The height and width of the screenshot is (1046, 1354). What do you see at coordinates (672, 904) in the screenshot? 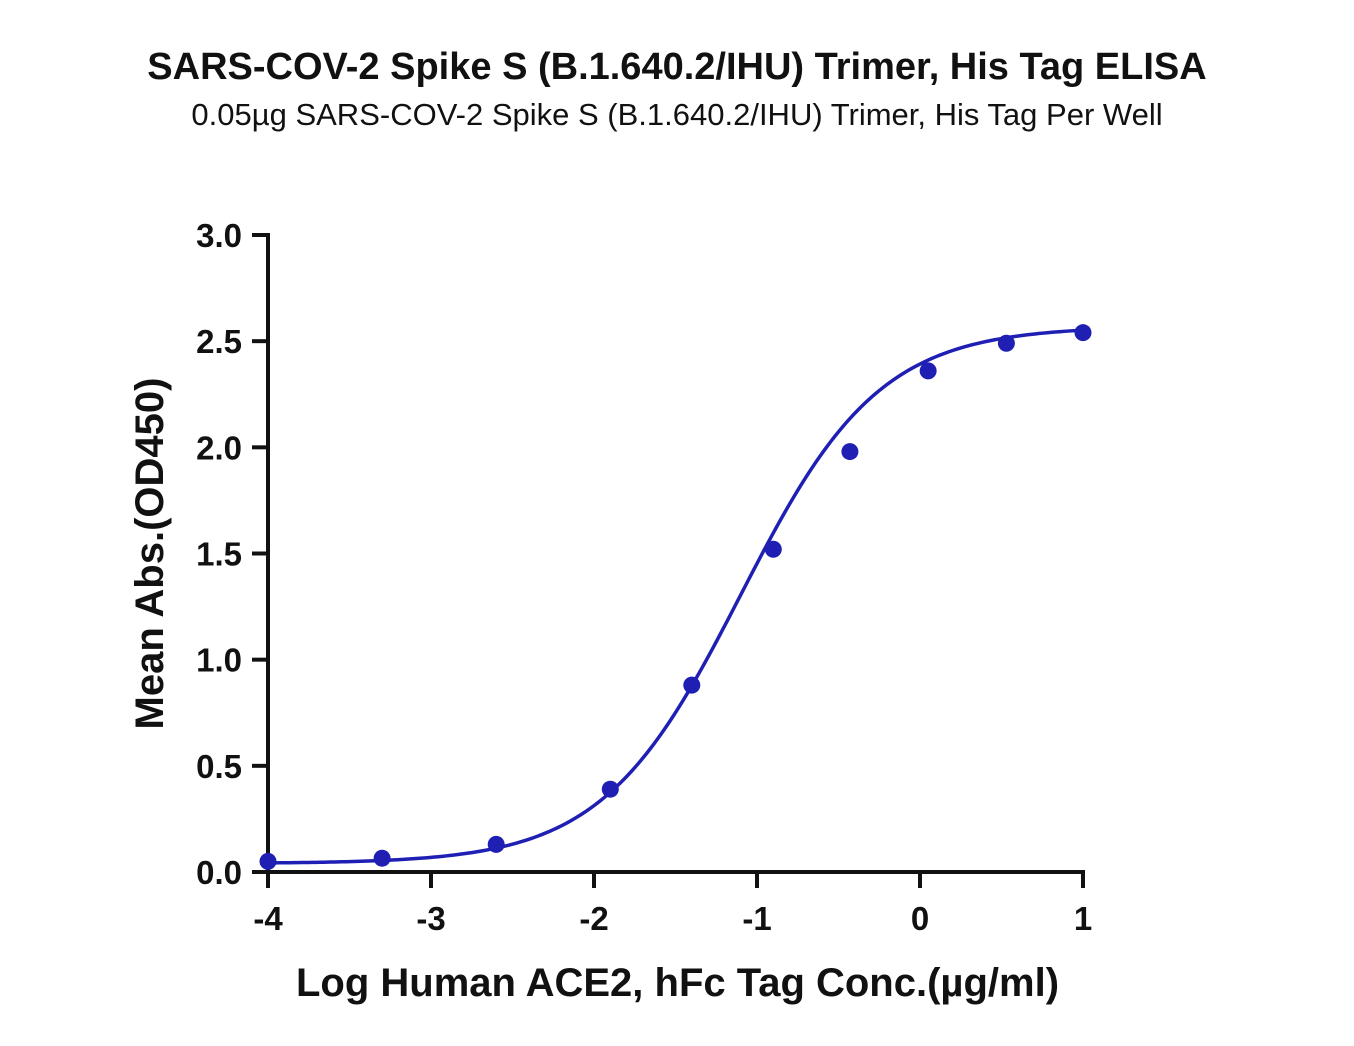
I see `x-axis-ticks: -4 -3 -2 -1 0 1` at bounding box center [672, 904].